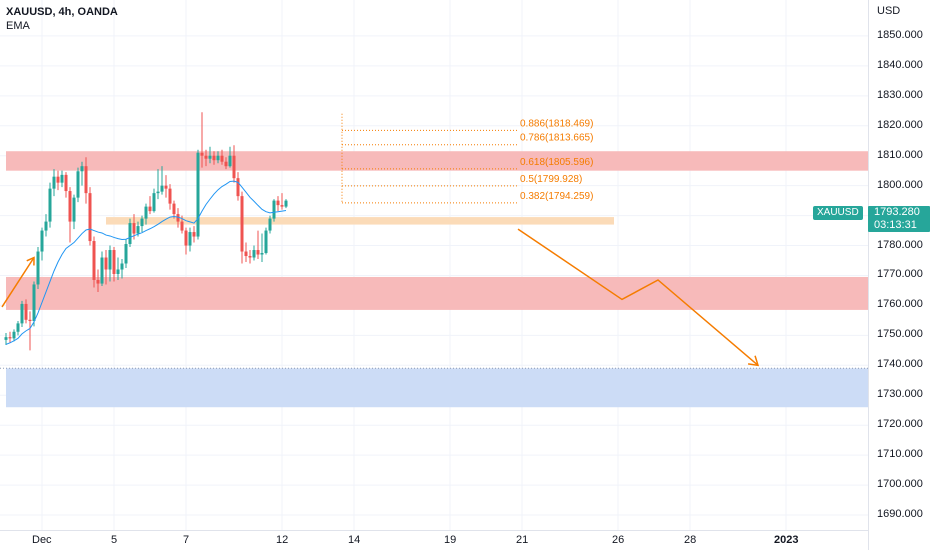 Image resolution: width=932 pixels, height=551 pixels. What do you see at coordinates (786, 540) in the screenshot?
I see `time-tick-label: 2023` at bounding box center [786, 540].